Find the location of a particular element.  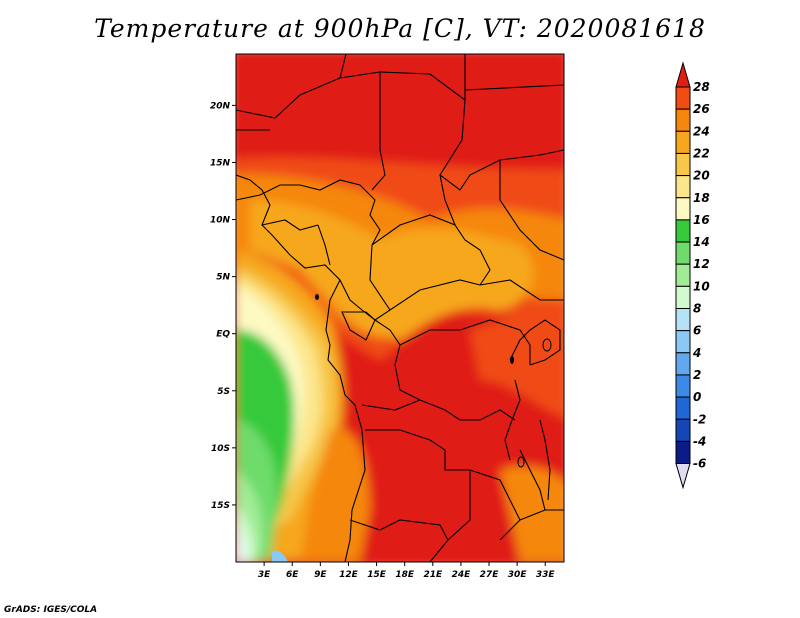

colorbar-label: 2 is located at coordinates (697, 375).